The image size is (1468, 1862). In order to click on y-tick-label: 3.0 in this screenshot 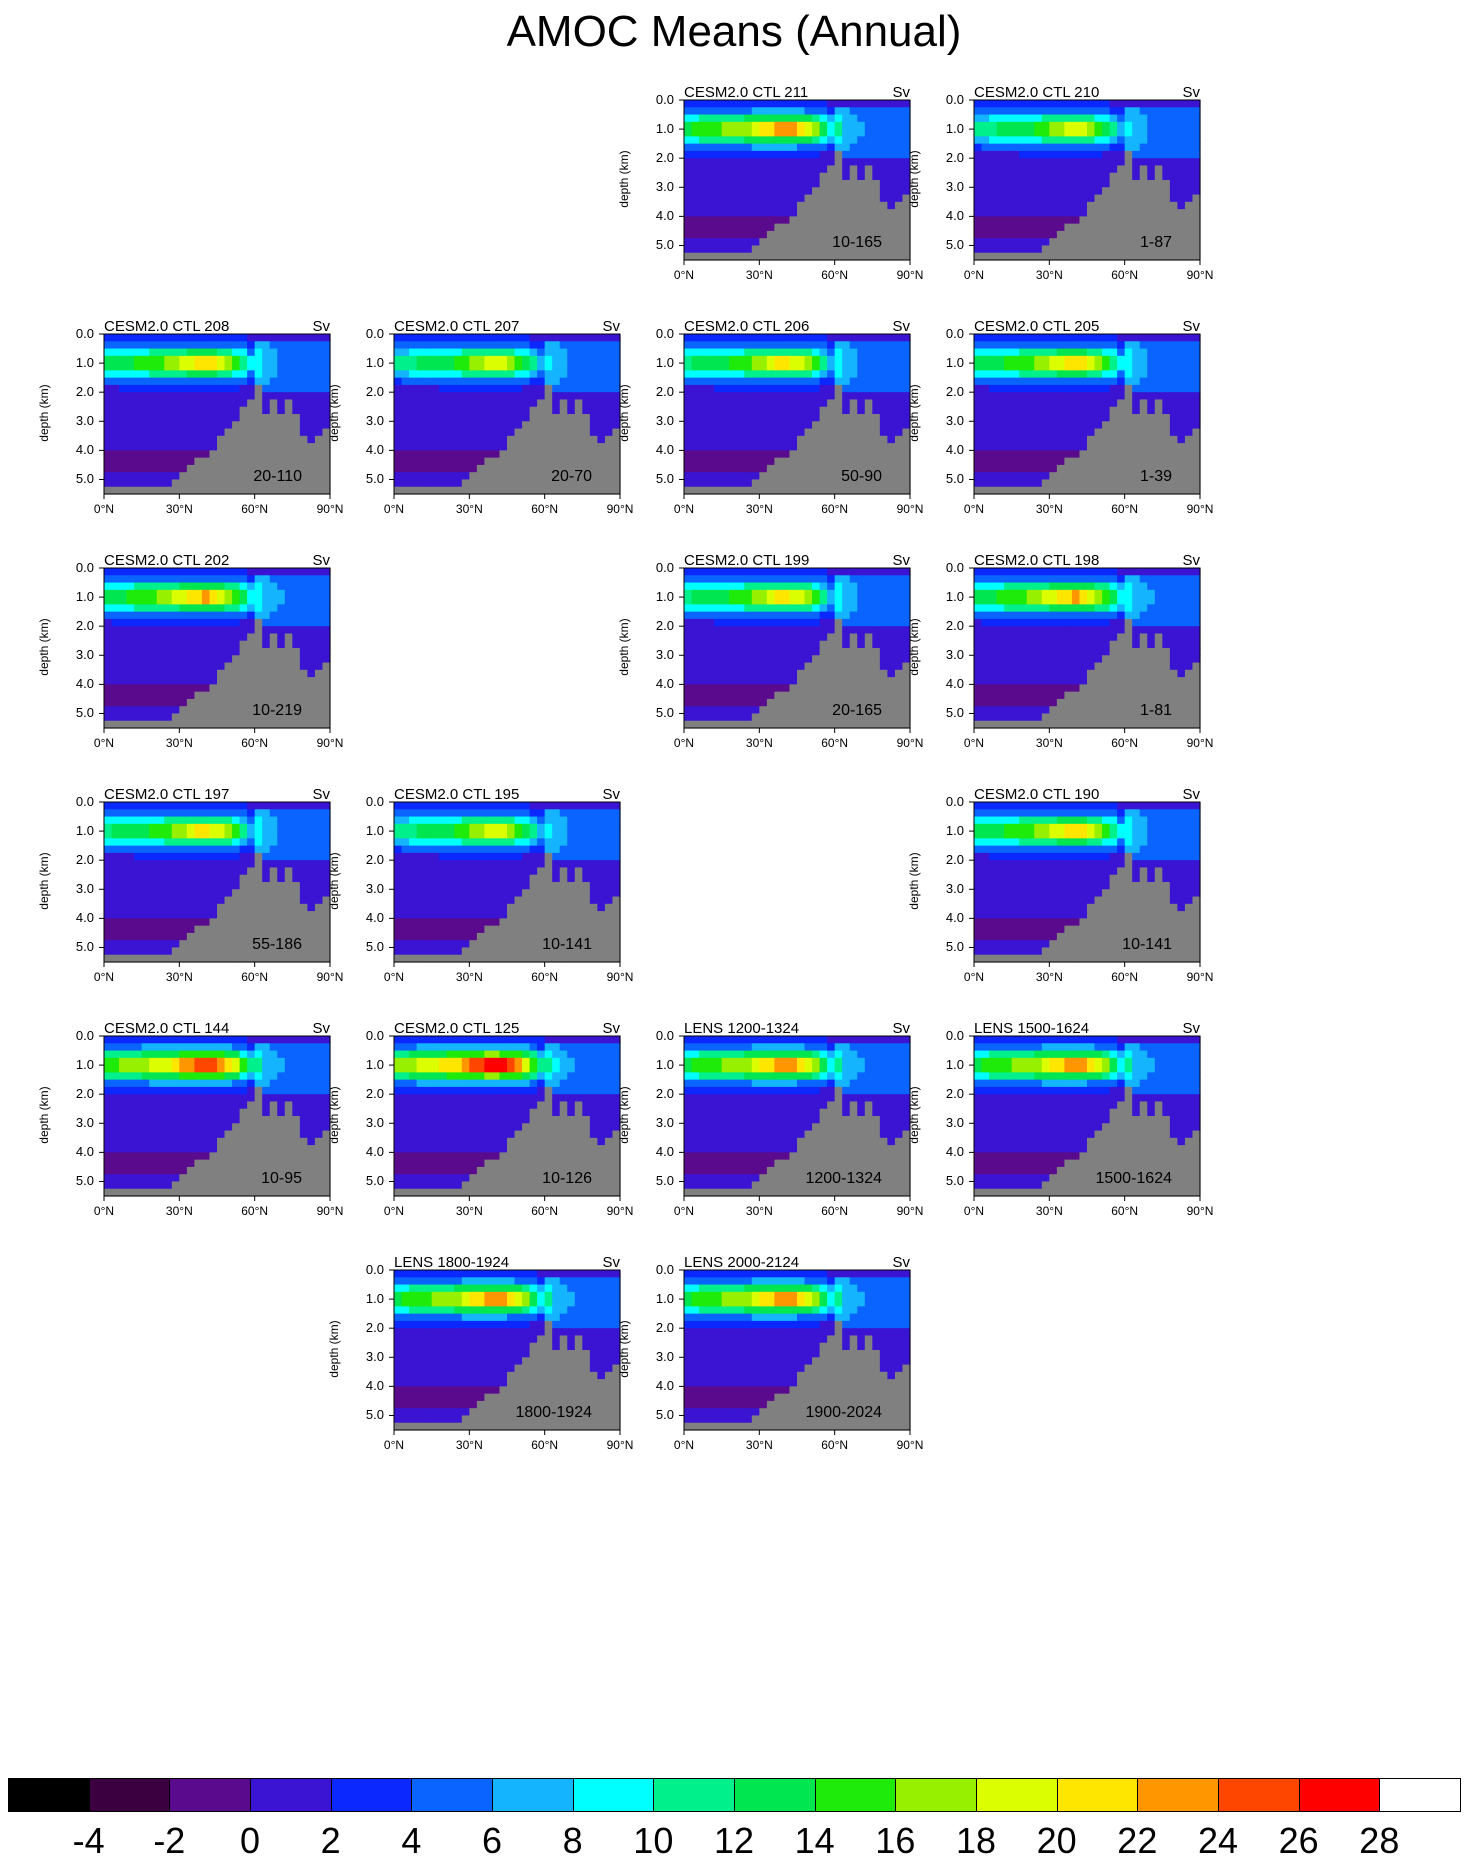, I will do `click(364, 420)`.